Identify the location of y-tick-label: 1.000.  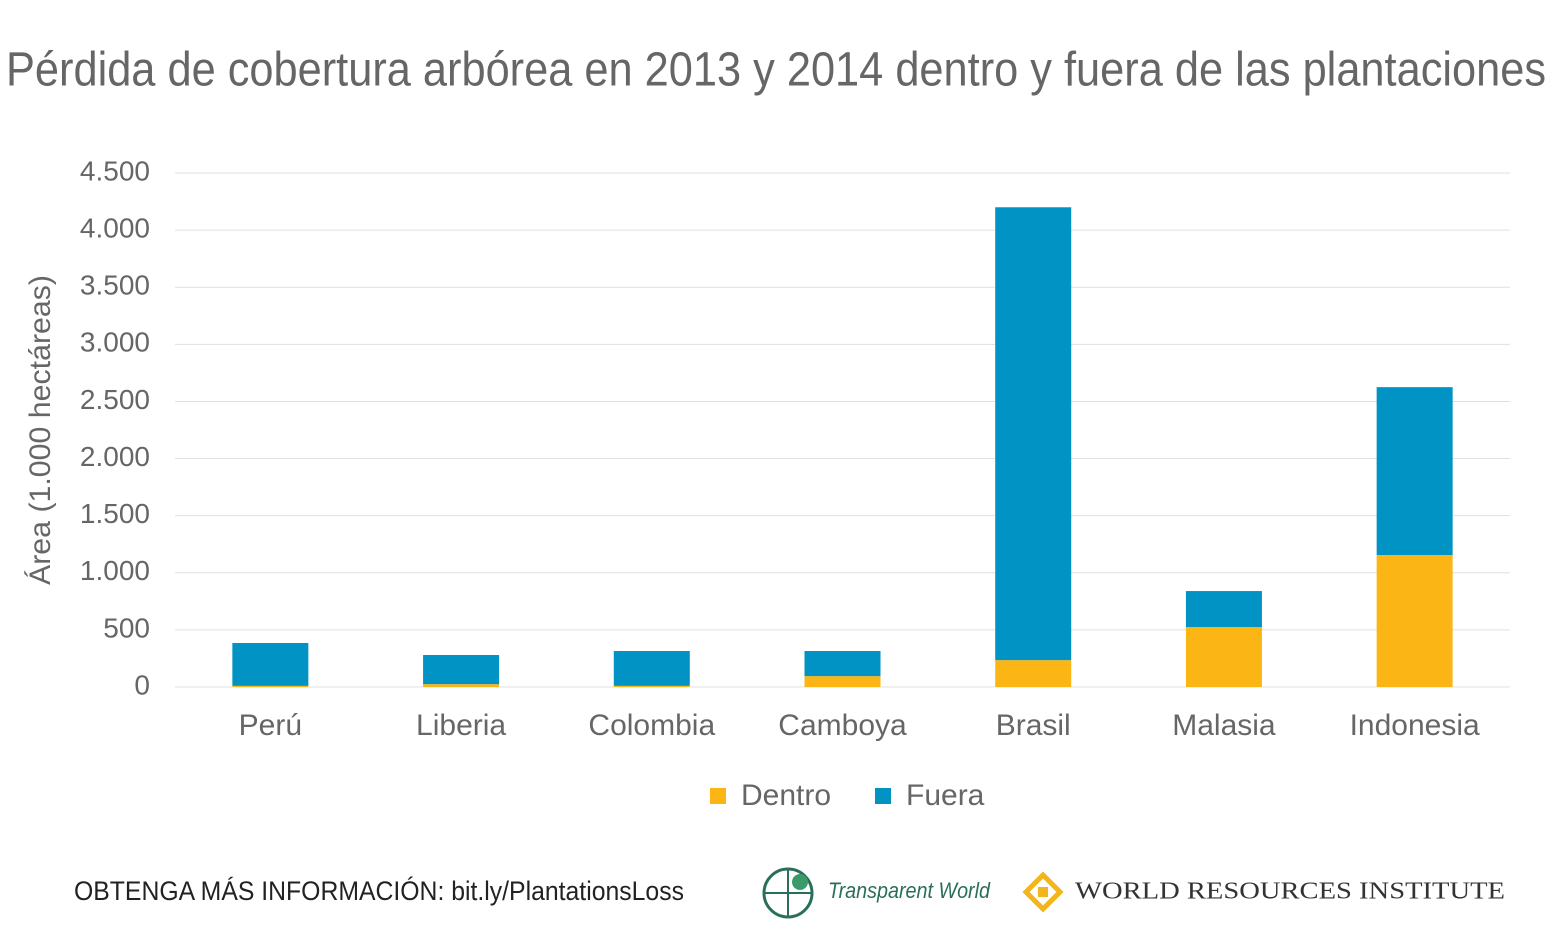
(115, 570).